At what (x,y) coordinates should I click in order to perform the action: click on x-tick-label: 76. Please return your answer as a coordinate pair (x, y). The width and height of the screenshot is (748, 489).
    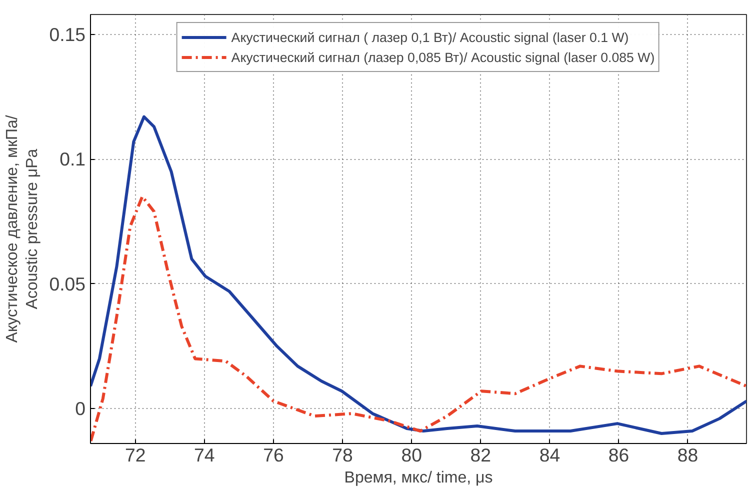
    Looking at the image, I should click on (273, 455).